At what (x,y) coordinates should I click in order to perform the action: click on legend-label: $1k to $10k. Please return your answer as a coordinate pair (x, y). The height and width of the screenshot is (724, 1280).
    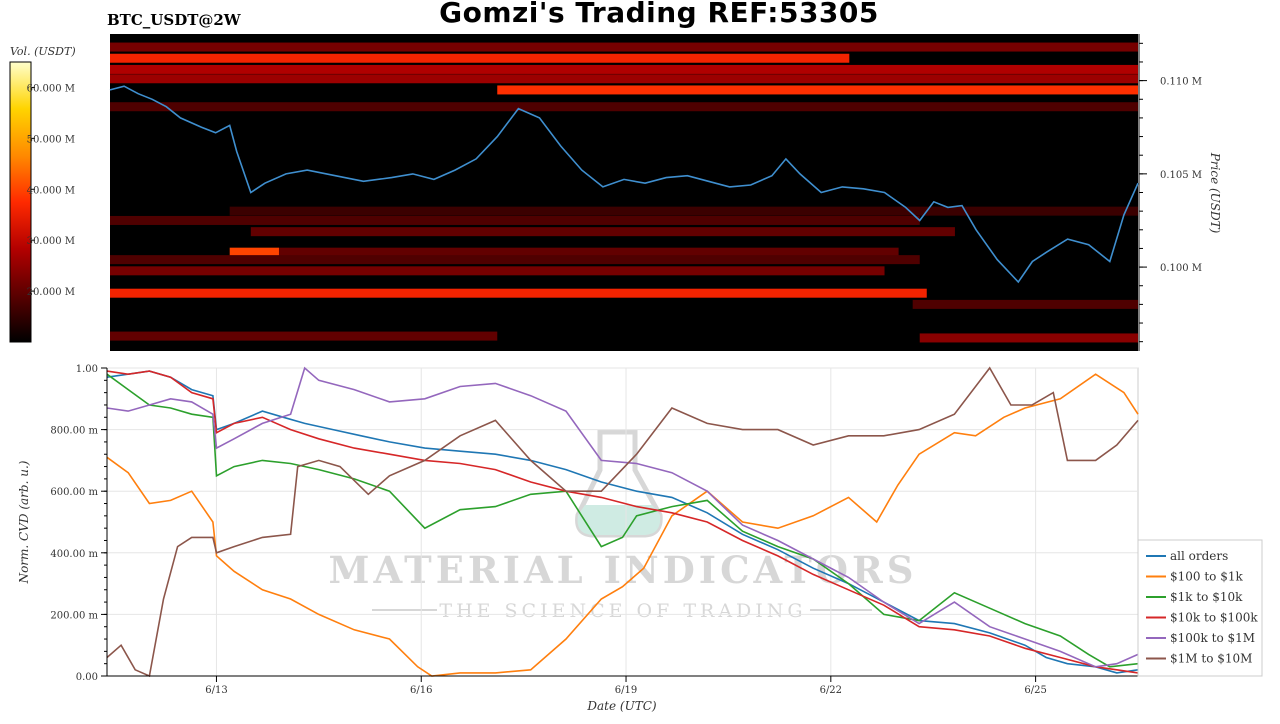
    Looking at the image, I should click on (1206, 597).